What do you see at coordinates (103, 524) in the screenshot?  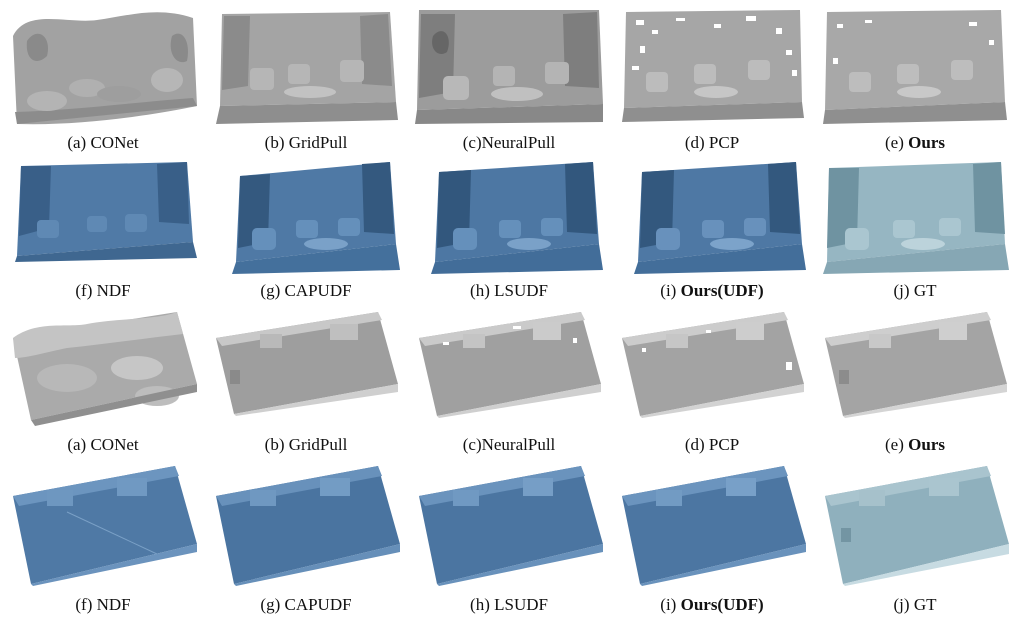 I see `render-ndf-scene2` at bounding box center [103, 524].